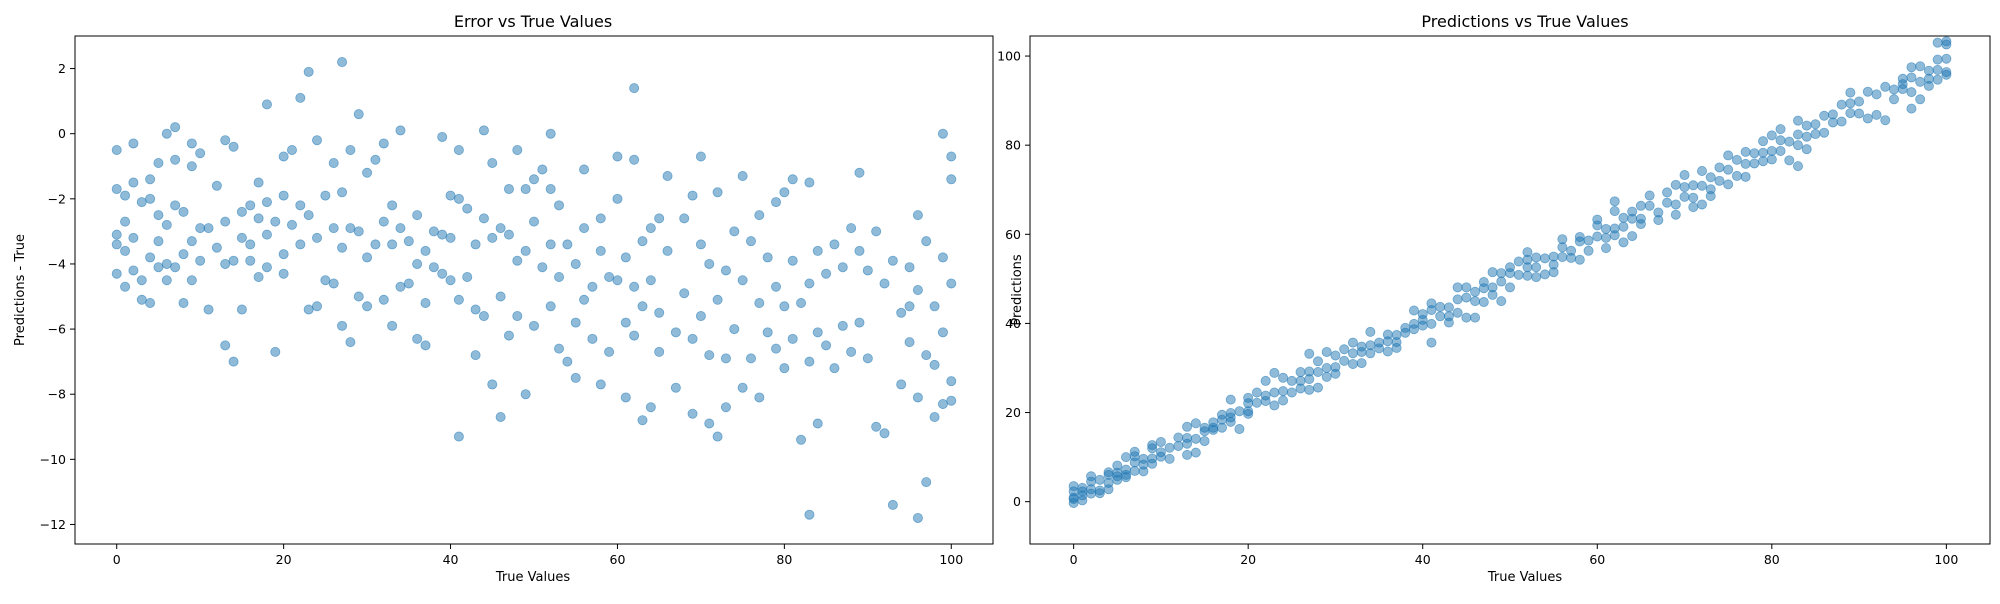 This screenshot has height=604, width=2000. Describe the element at coordinates (1013, 323) in the screenshot. I see `y-tick-label: 40` at that location.